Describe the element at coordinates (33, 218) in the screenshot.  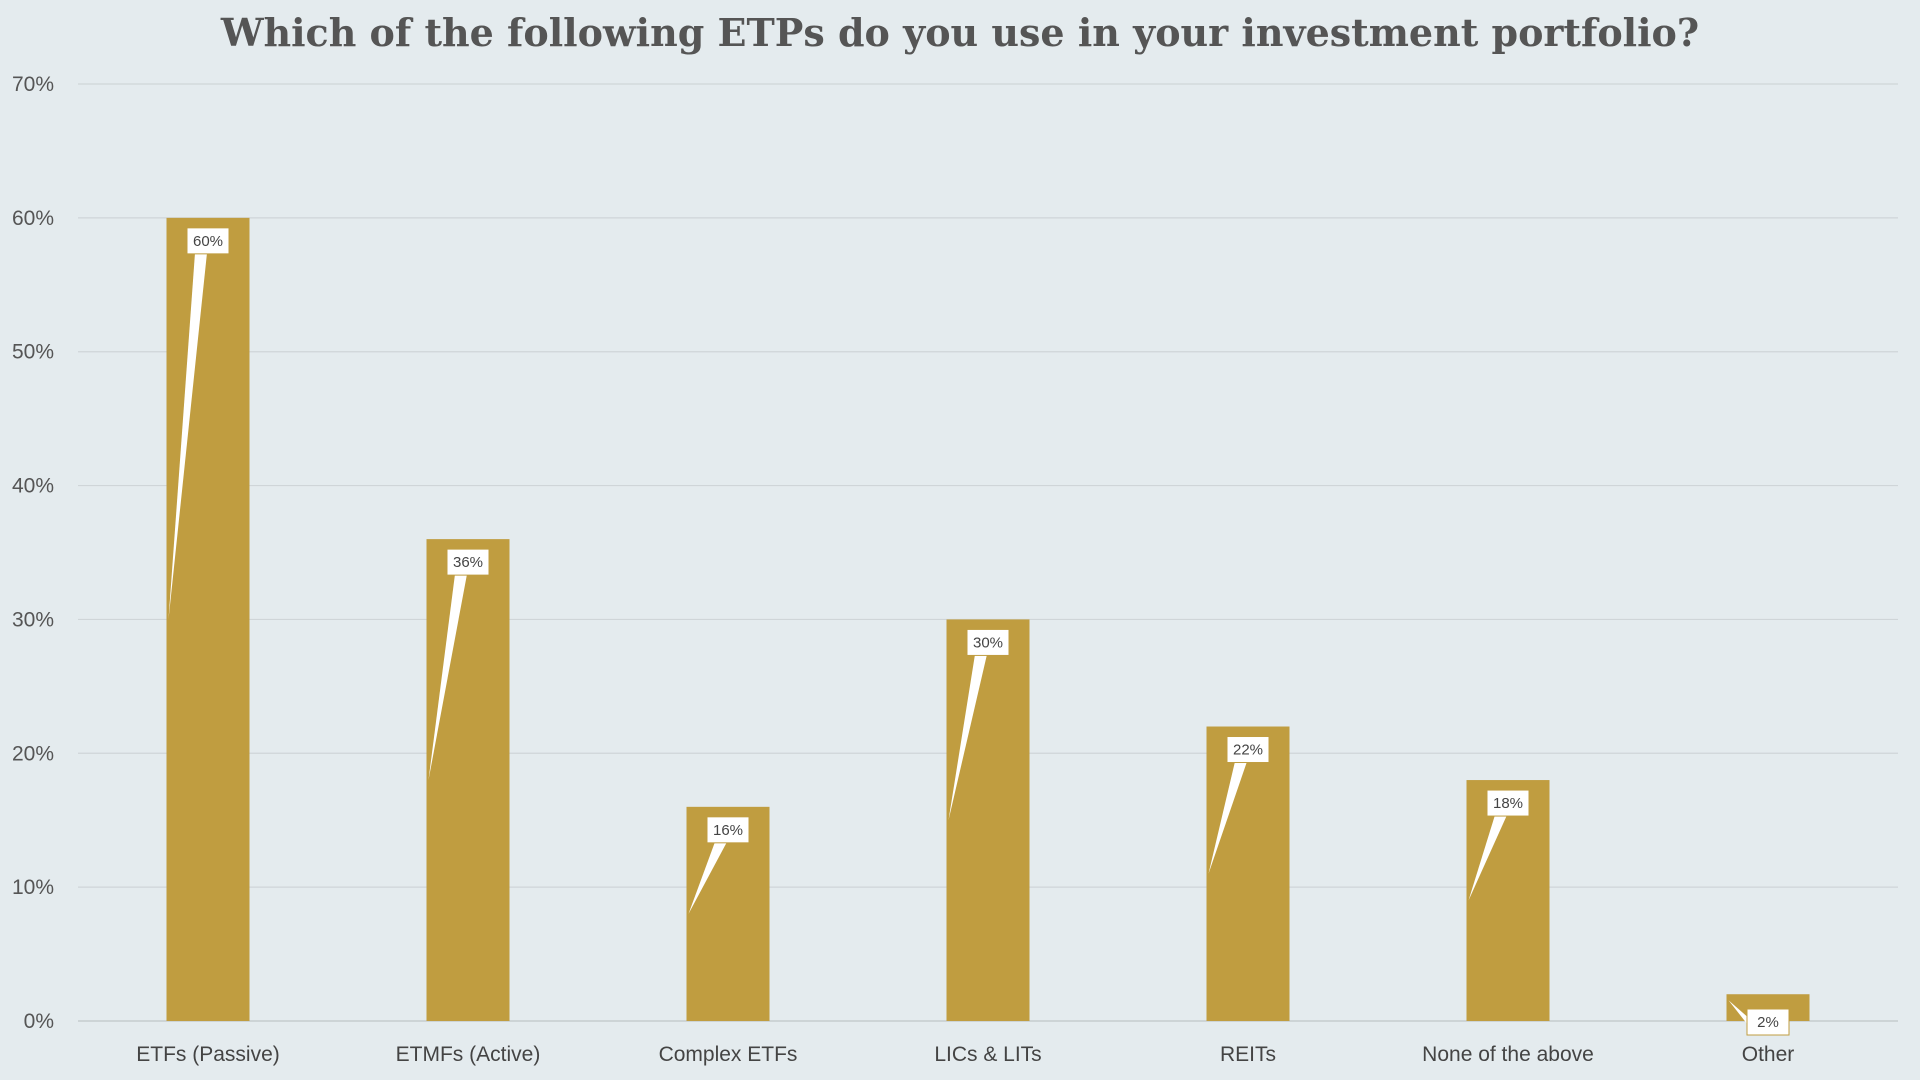
I see `y-tick-label: 60%` at that location.